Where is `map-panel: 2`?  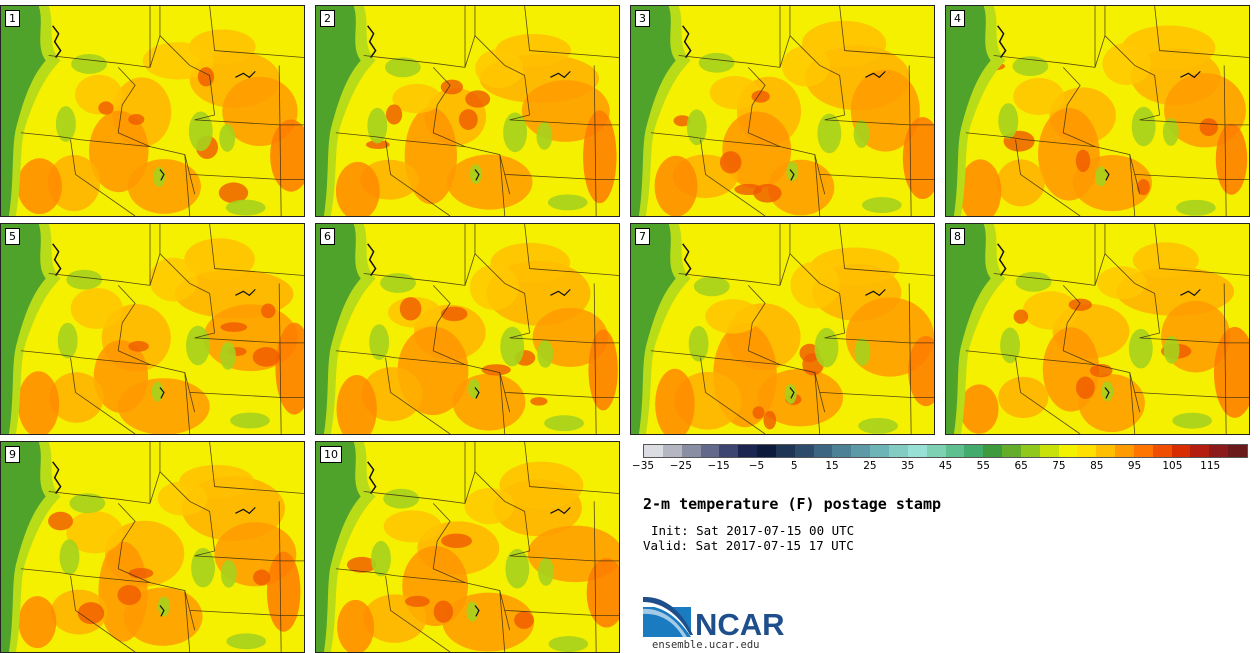
map-panel: 2 is located at coordinates (467, 111).